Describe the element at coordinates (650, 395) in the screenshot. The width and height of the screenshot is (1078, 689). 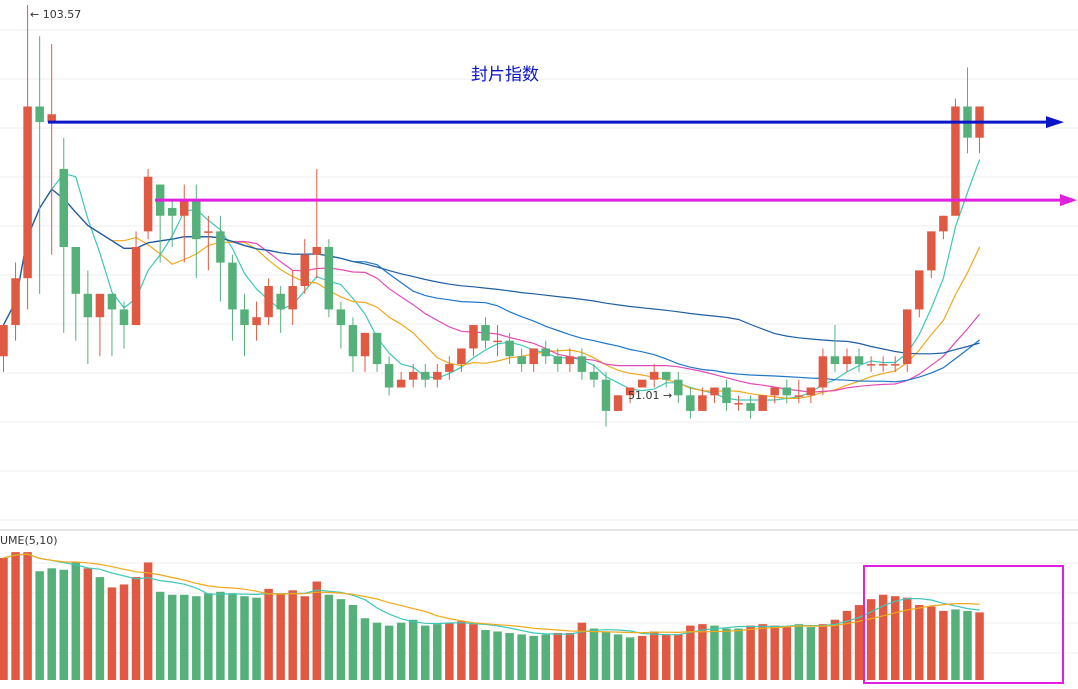
I see `low-price-label: 51.01 →` at that location.